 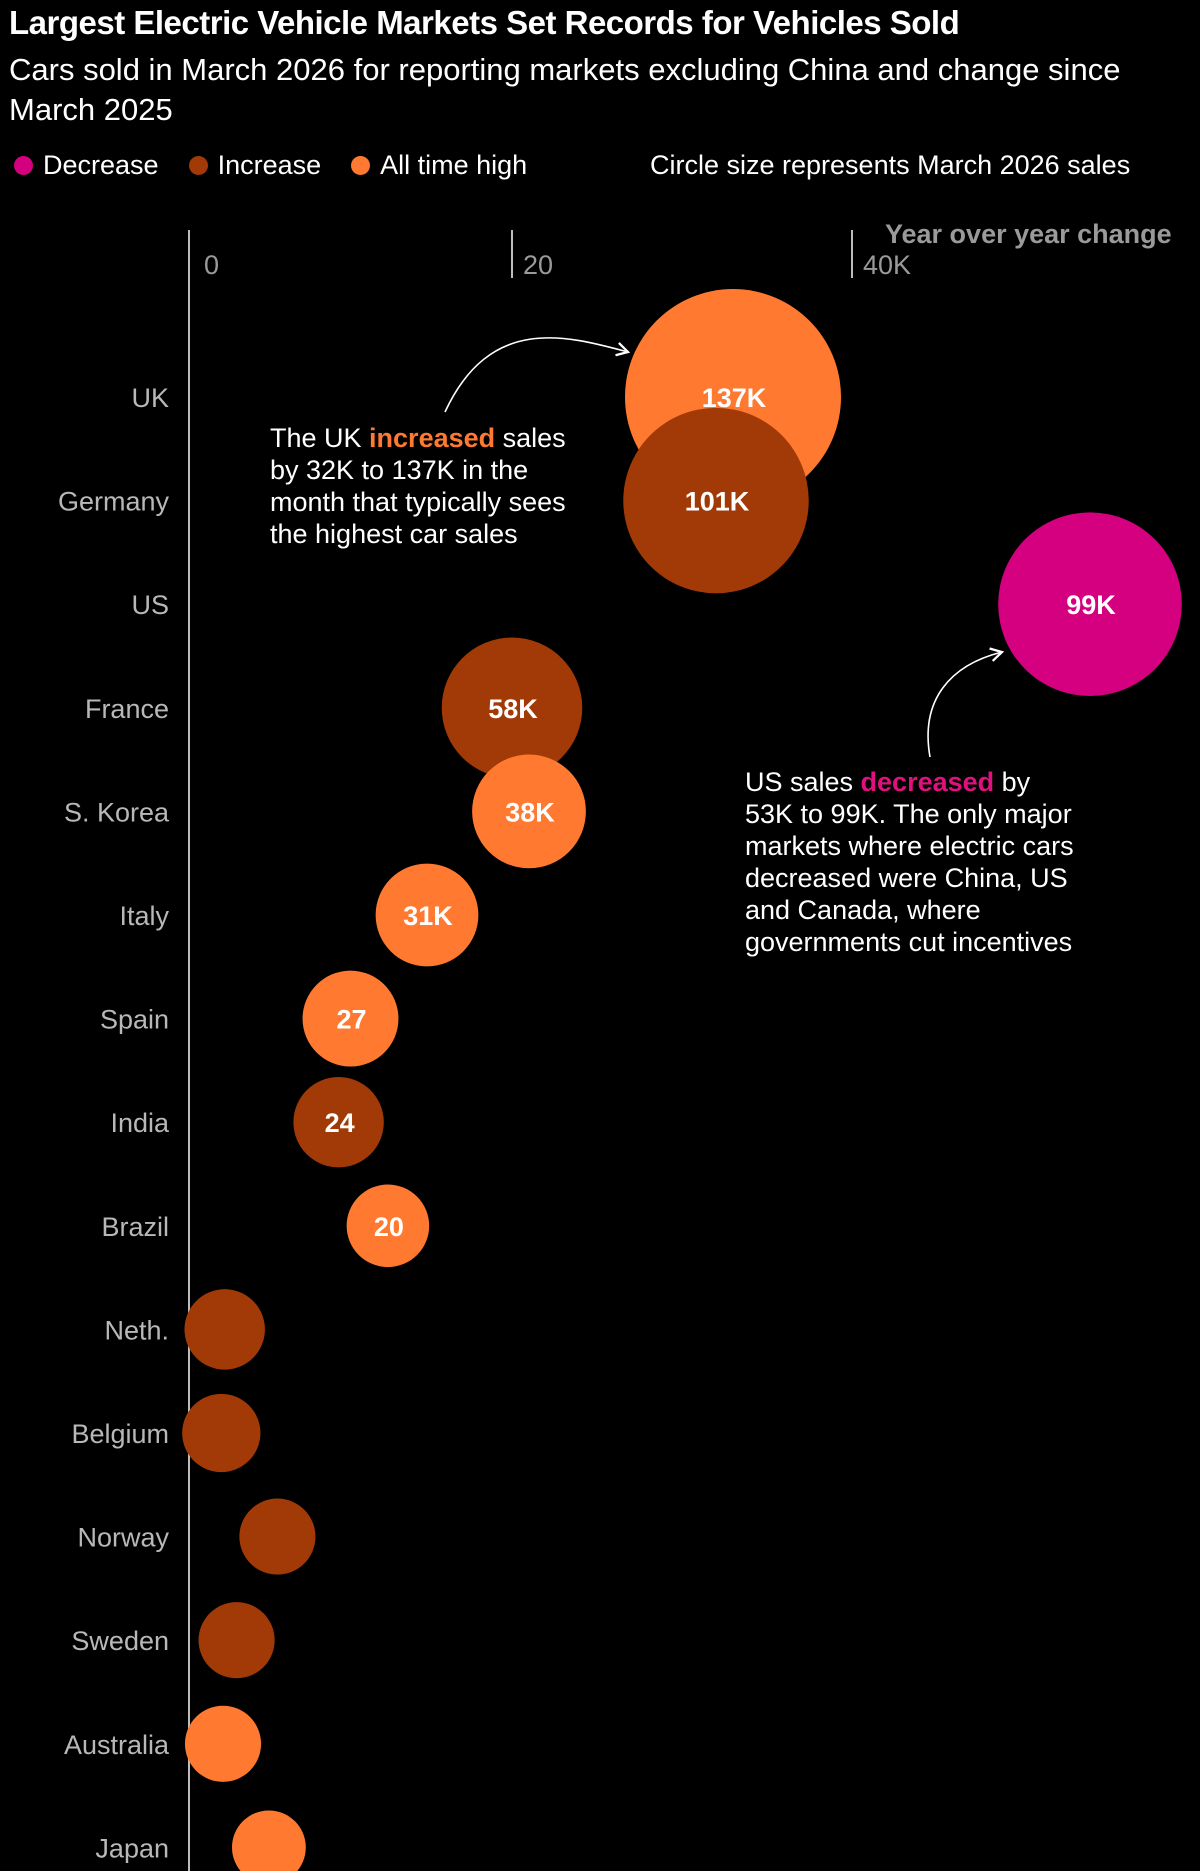 I want to click on size-note: Circle size represents March 2026 sales, so click(x=890, y=165).